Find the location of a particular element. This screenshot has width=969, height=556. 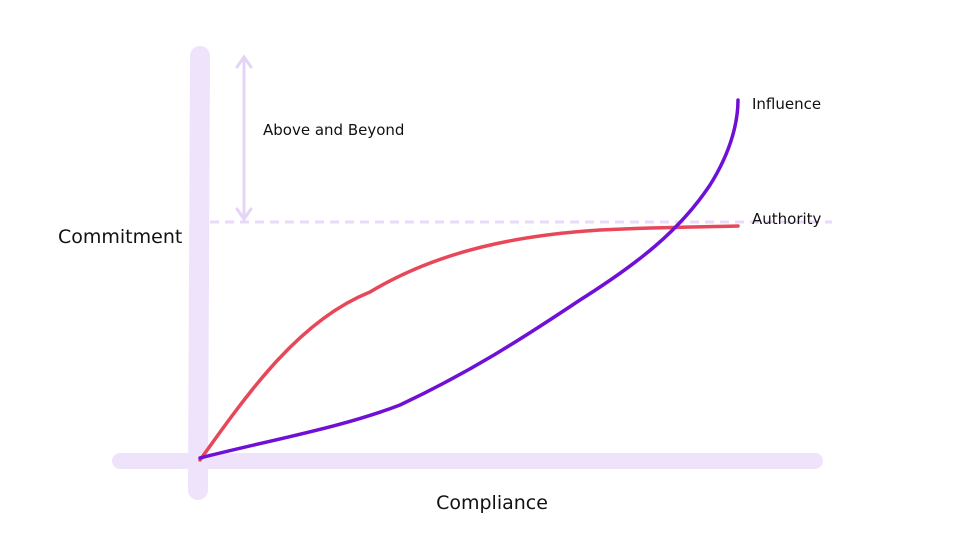

y-axis-label: Commitment is located at coordinates (120, 237).